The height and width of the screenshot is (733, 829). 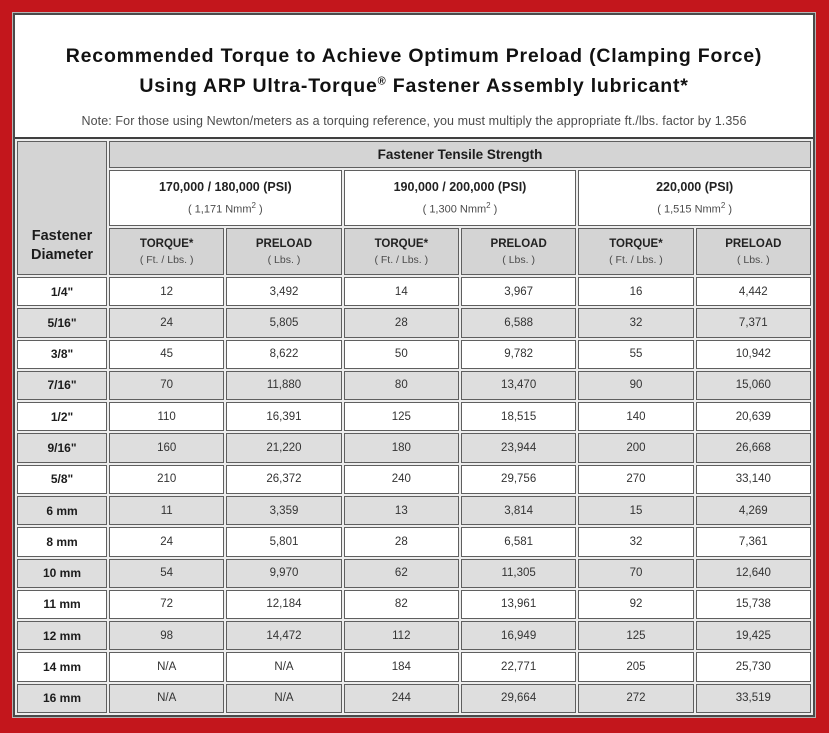 What do you see at coordinates (695, 187) in the screenshot?
I see `strength-group-3-psi: 220,000 (PSI)` at bounding box center [695, 187].